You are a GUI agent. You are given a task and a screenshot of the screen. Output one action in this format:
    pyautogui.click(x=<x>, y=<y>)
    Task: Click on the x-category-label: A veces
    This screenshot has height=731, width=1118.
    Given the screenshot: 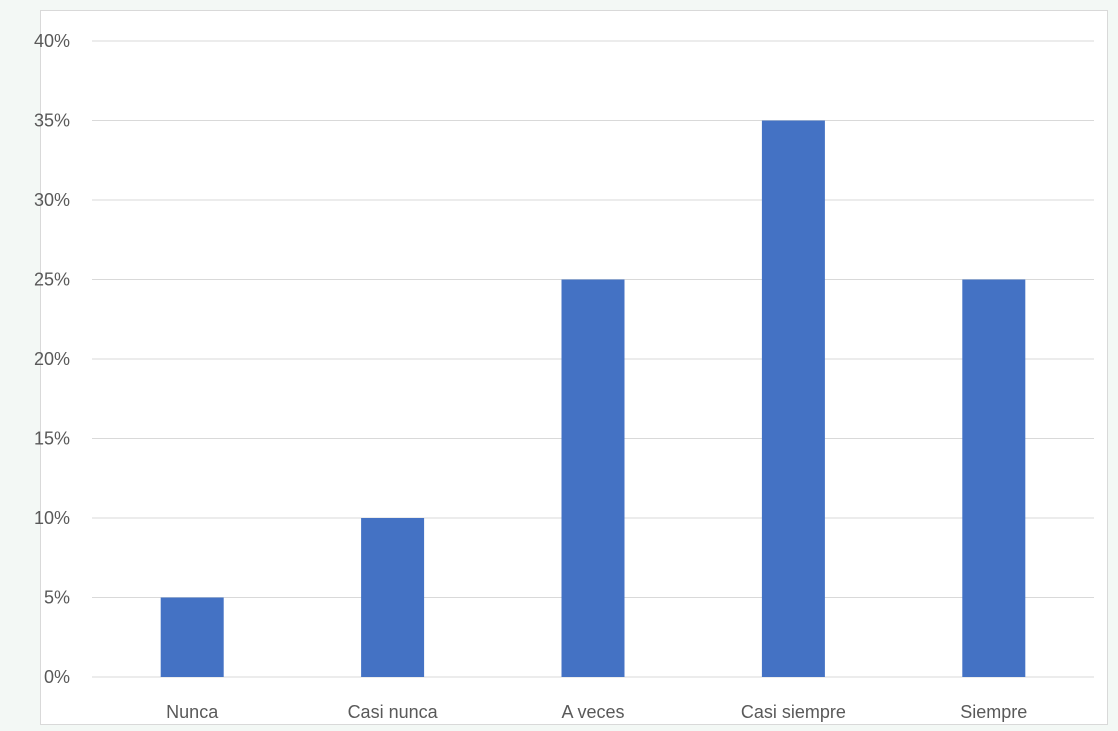 What is the action you would take?
    pyautogui.click(x=592, y=712)
    